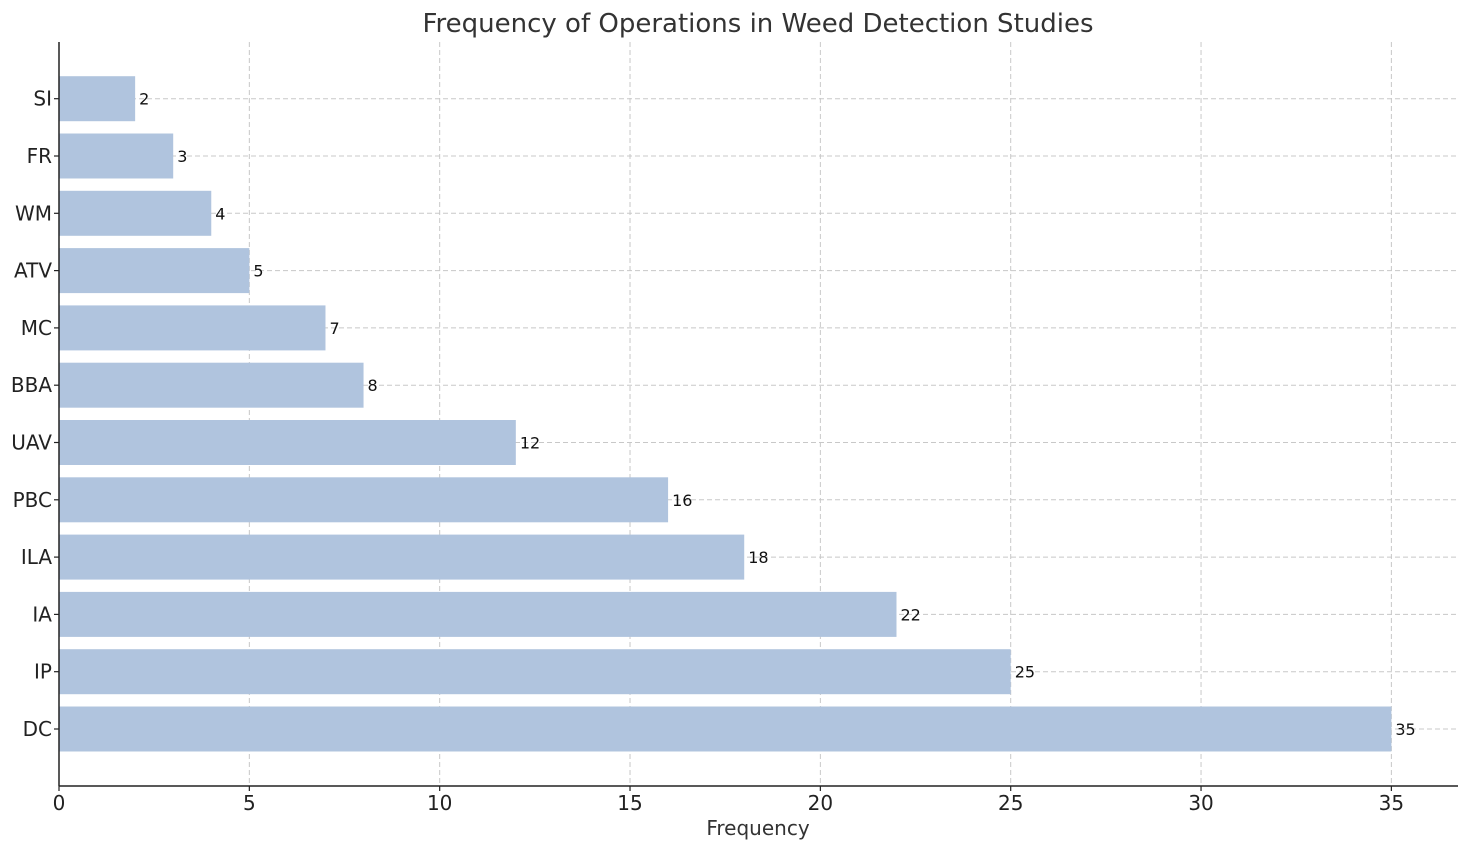  Describe the element at coordinates (439, 803) in the screenshot. I see `x-tick-label: 10` at that location.